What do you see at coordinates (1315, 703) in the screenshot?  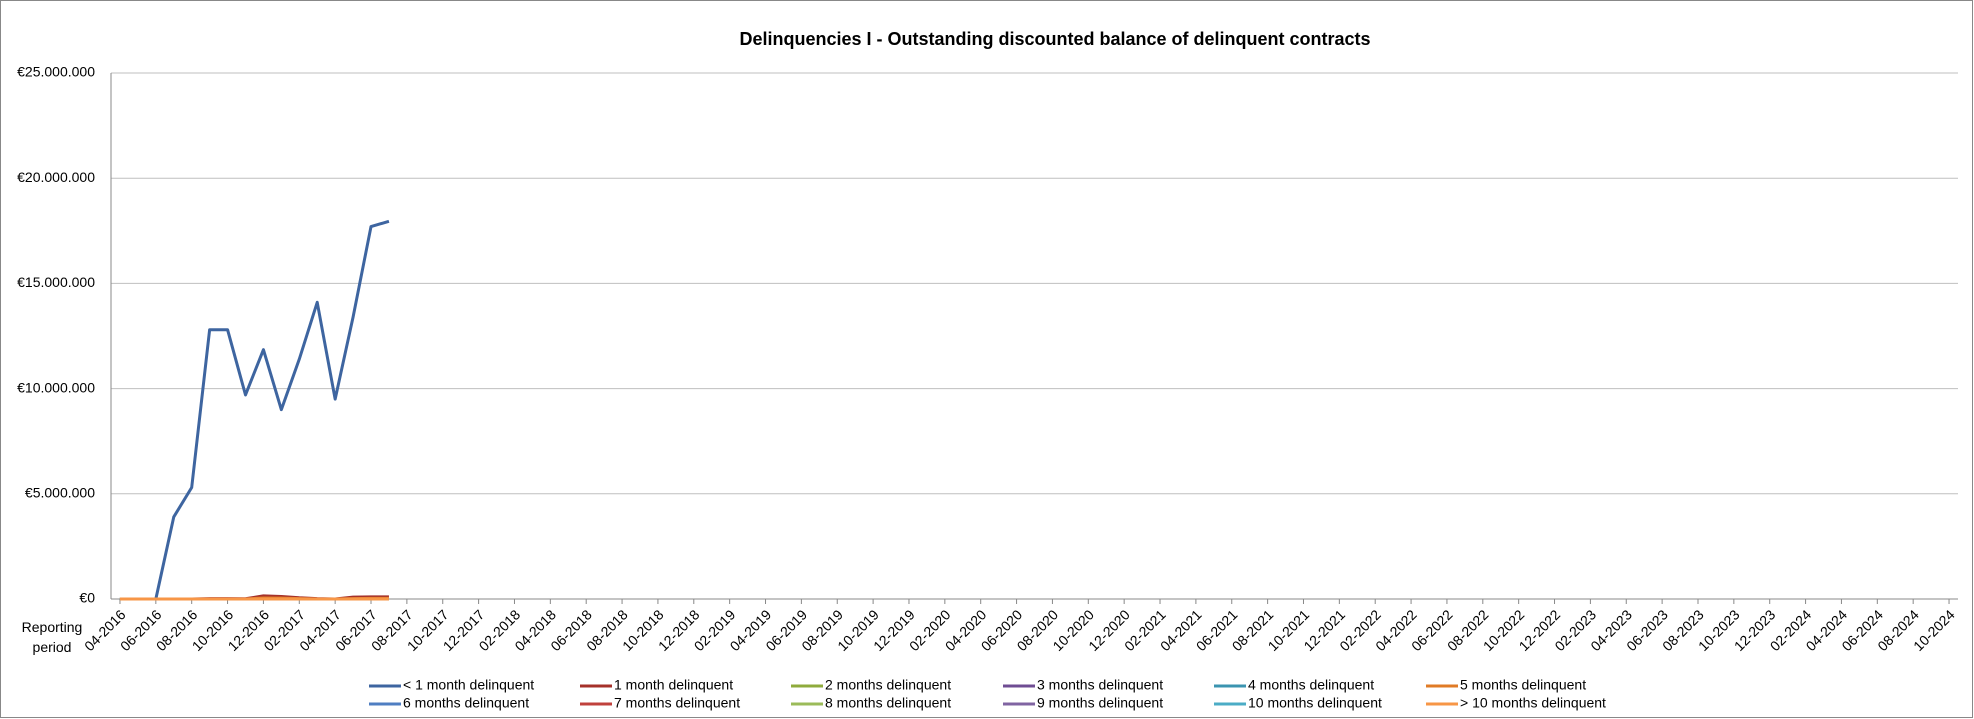 I see `legend-label: 10 months delinquent` at bounding box center [1315, 703].